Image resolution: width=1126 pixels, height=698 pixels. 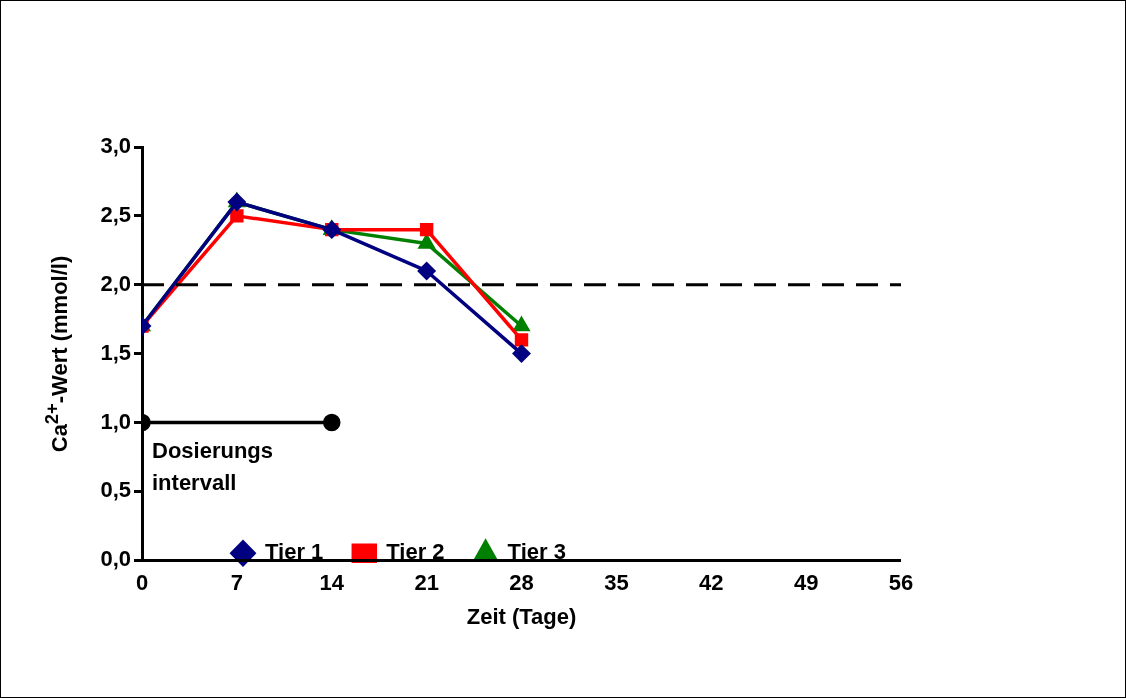 What do you see at coordinates (115, 146) in the screenshot?
I see `y-tick-label: 3,0` at bounding box center [115, 146].